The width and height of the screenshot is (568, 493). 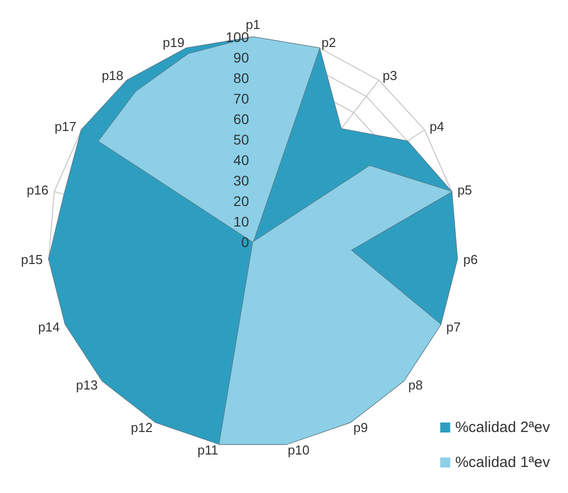 What do you see at coordinates (415, 384) in the screenshot?
I see `spoke-label: p8` at bounding box center [415, 384].